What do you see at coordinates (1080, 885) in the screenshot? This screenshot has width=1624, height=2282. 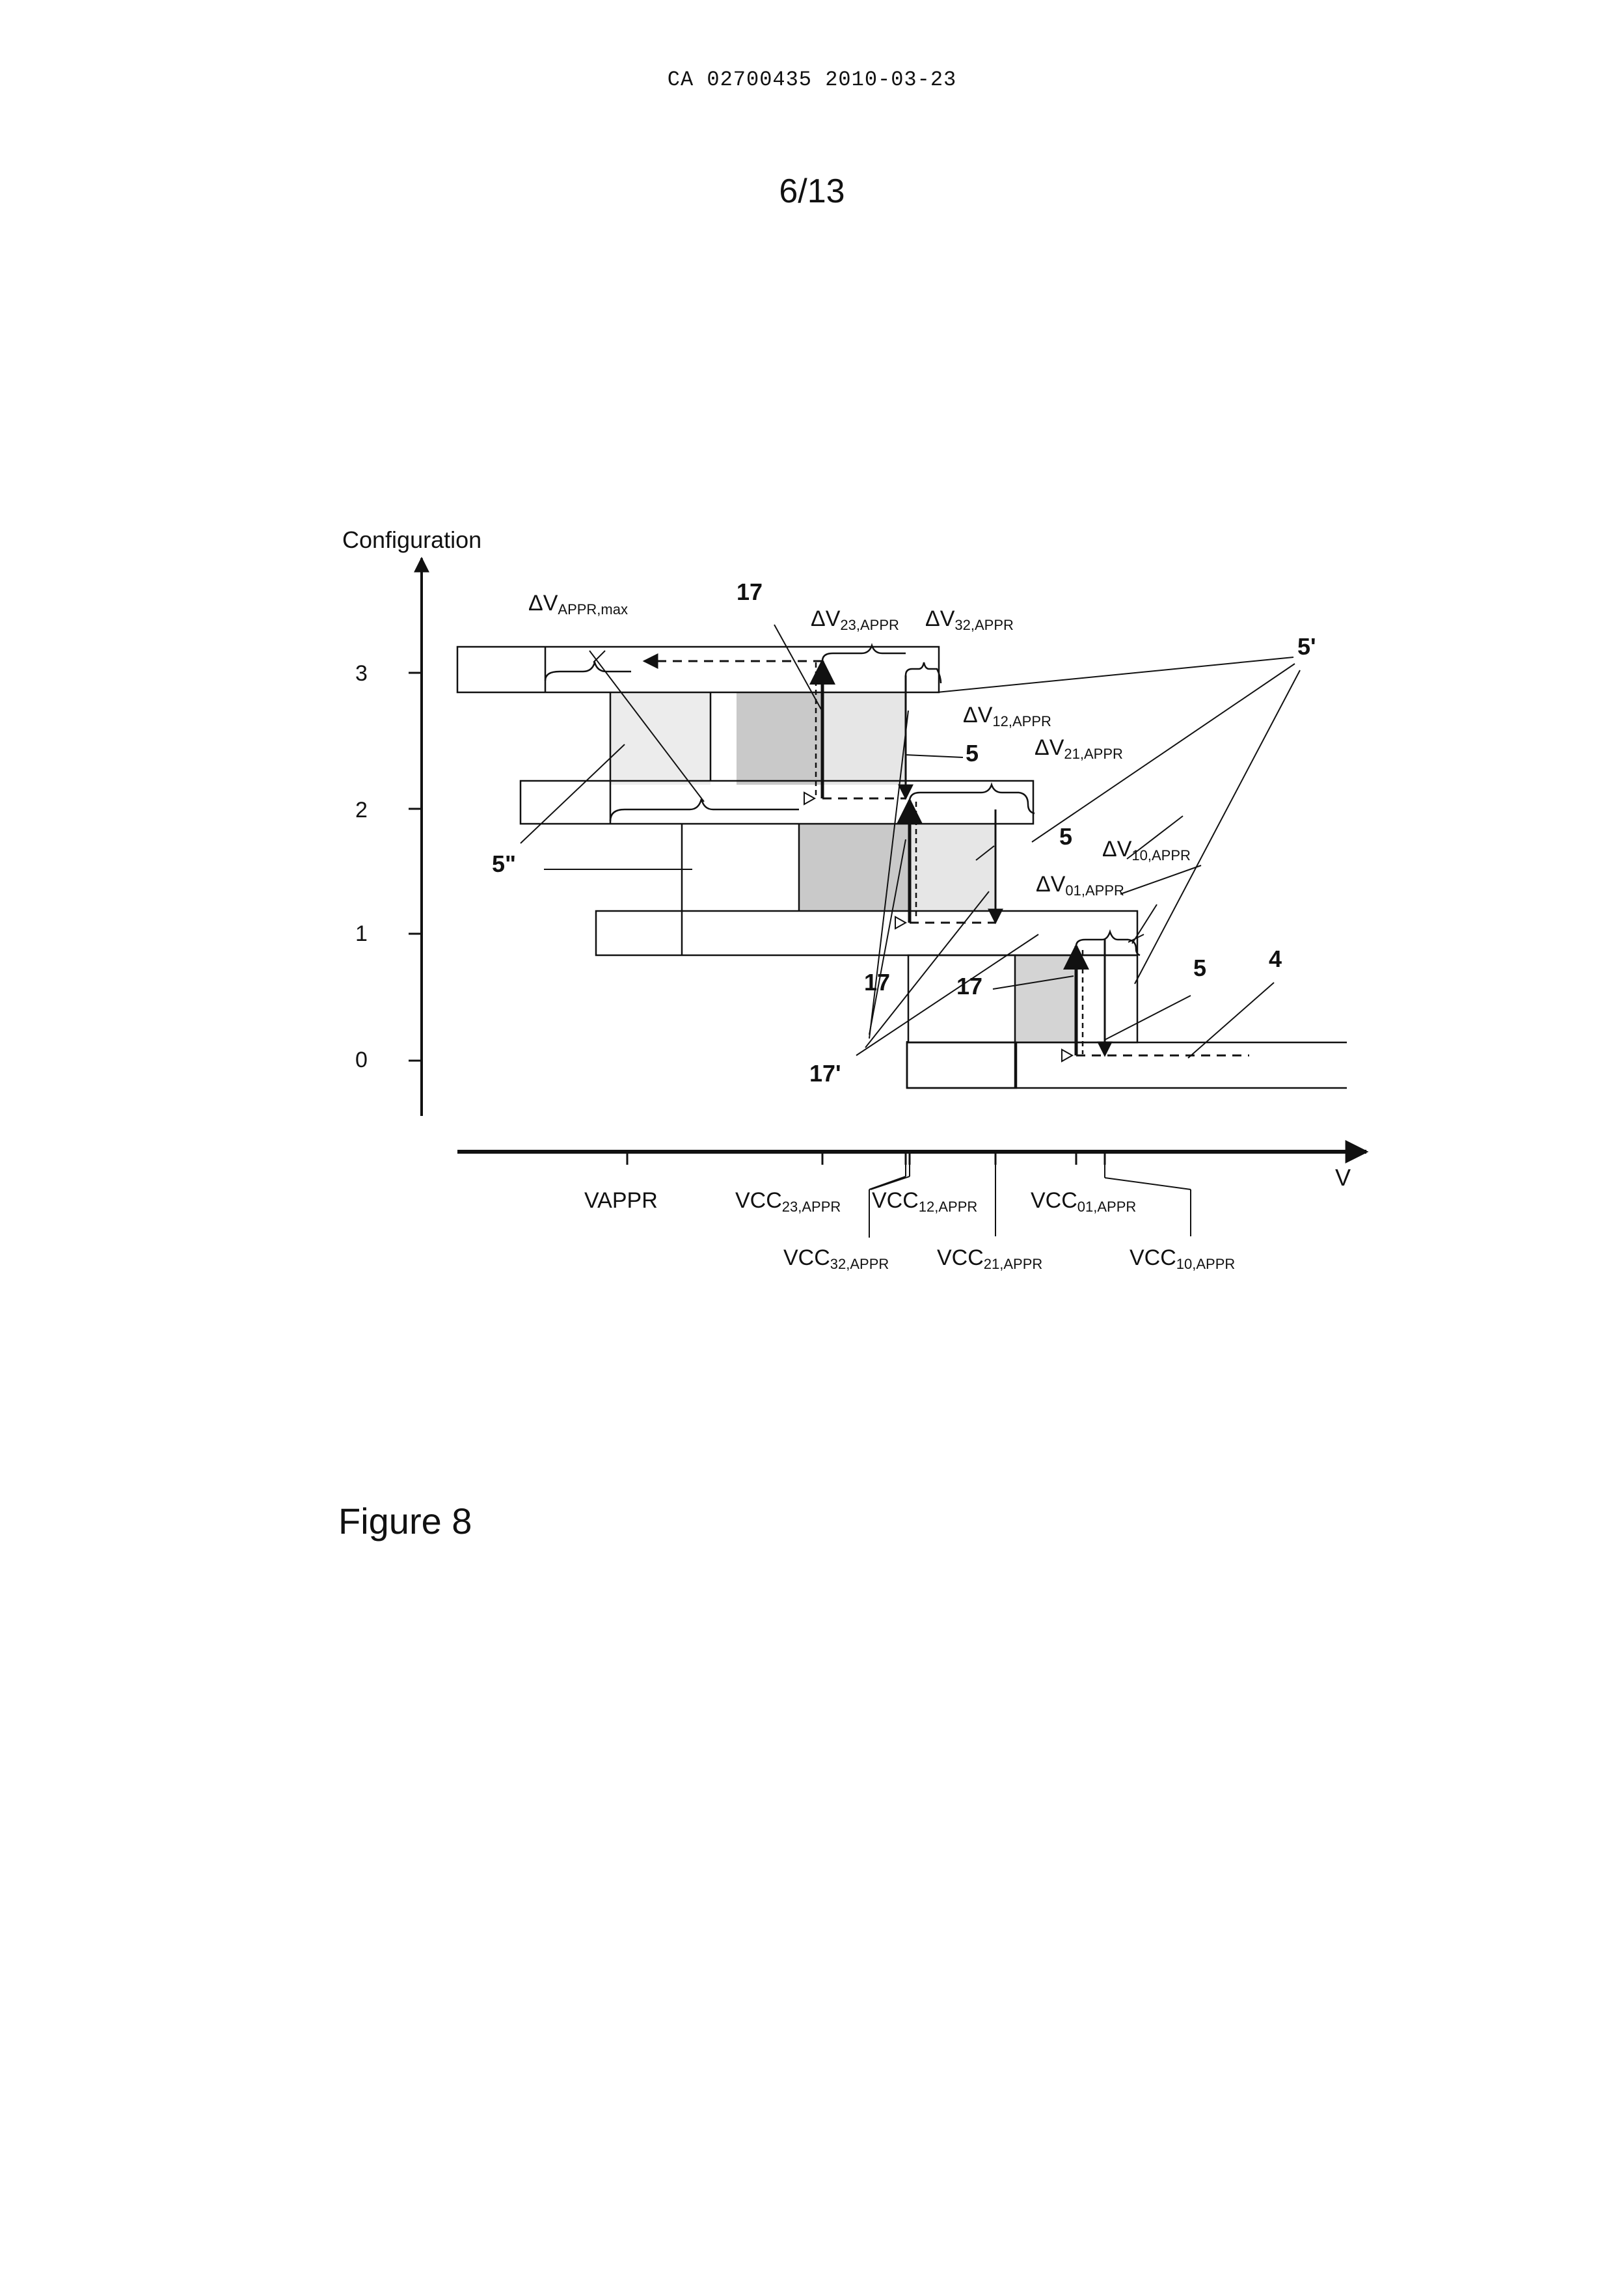 I see `delta-01-label: ΔV01,APPR` at bounding box center [1080, 885].